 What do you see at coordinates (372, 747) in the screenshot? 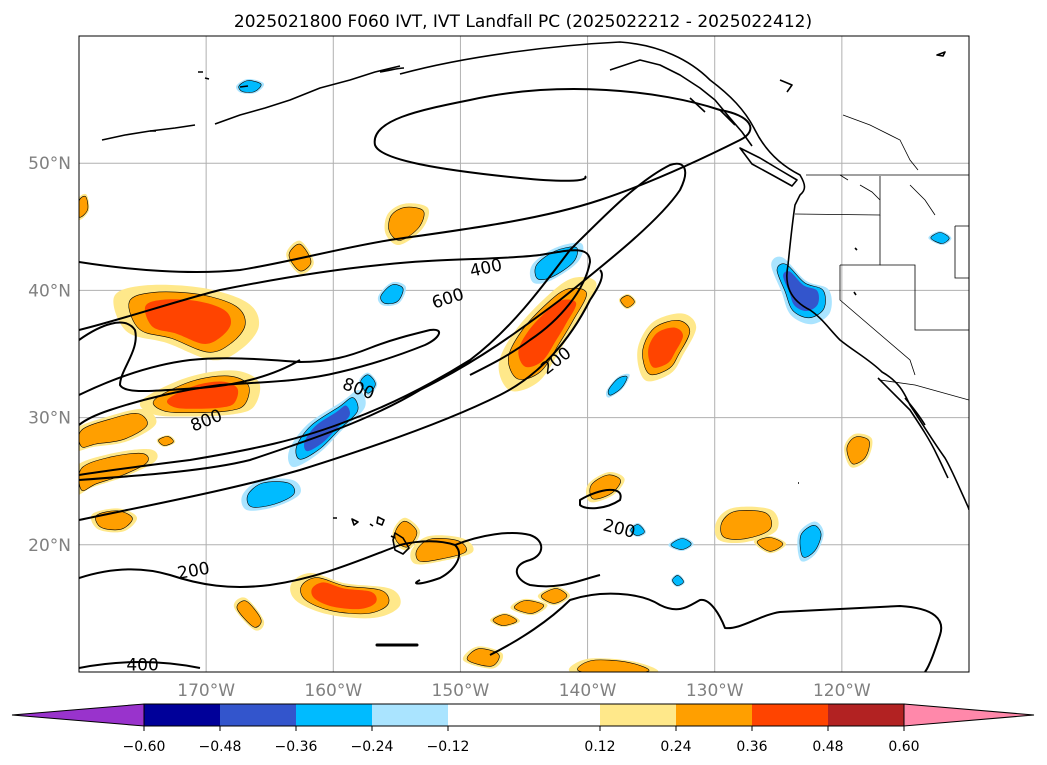
I see `colorbar-tick-label: −0.24` at bounding box center [372, 747].